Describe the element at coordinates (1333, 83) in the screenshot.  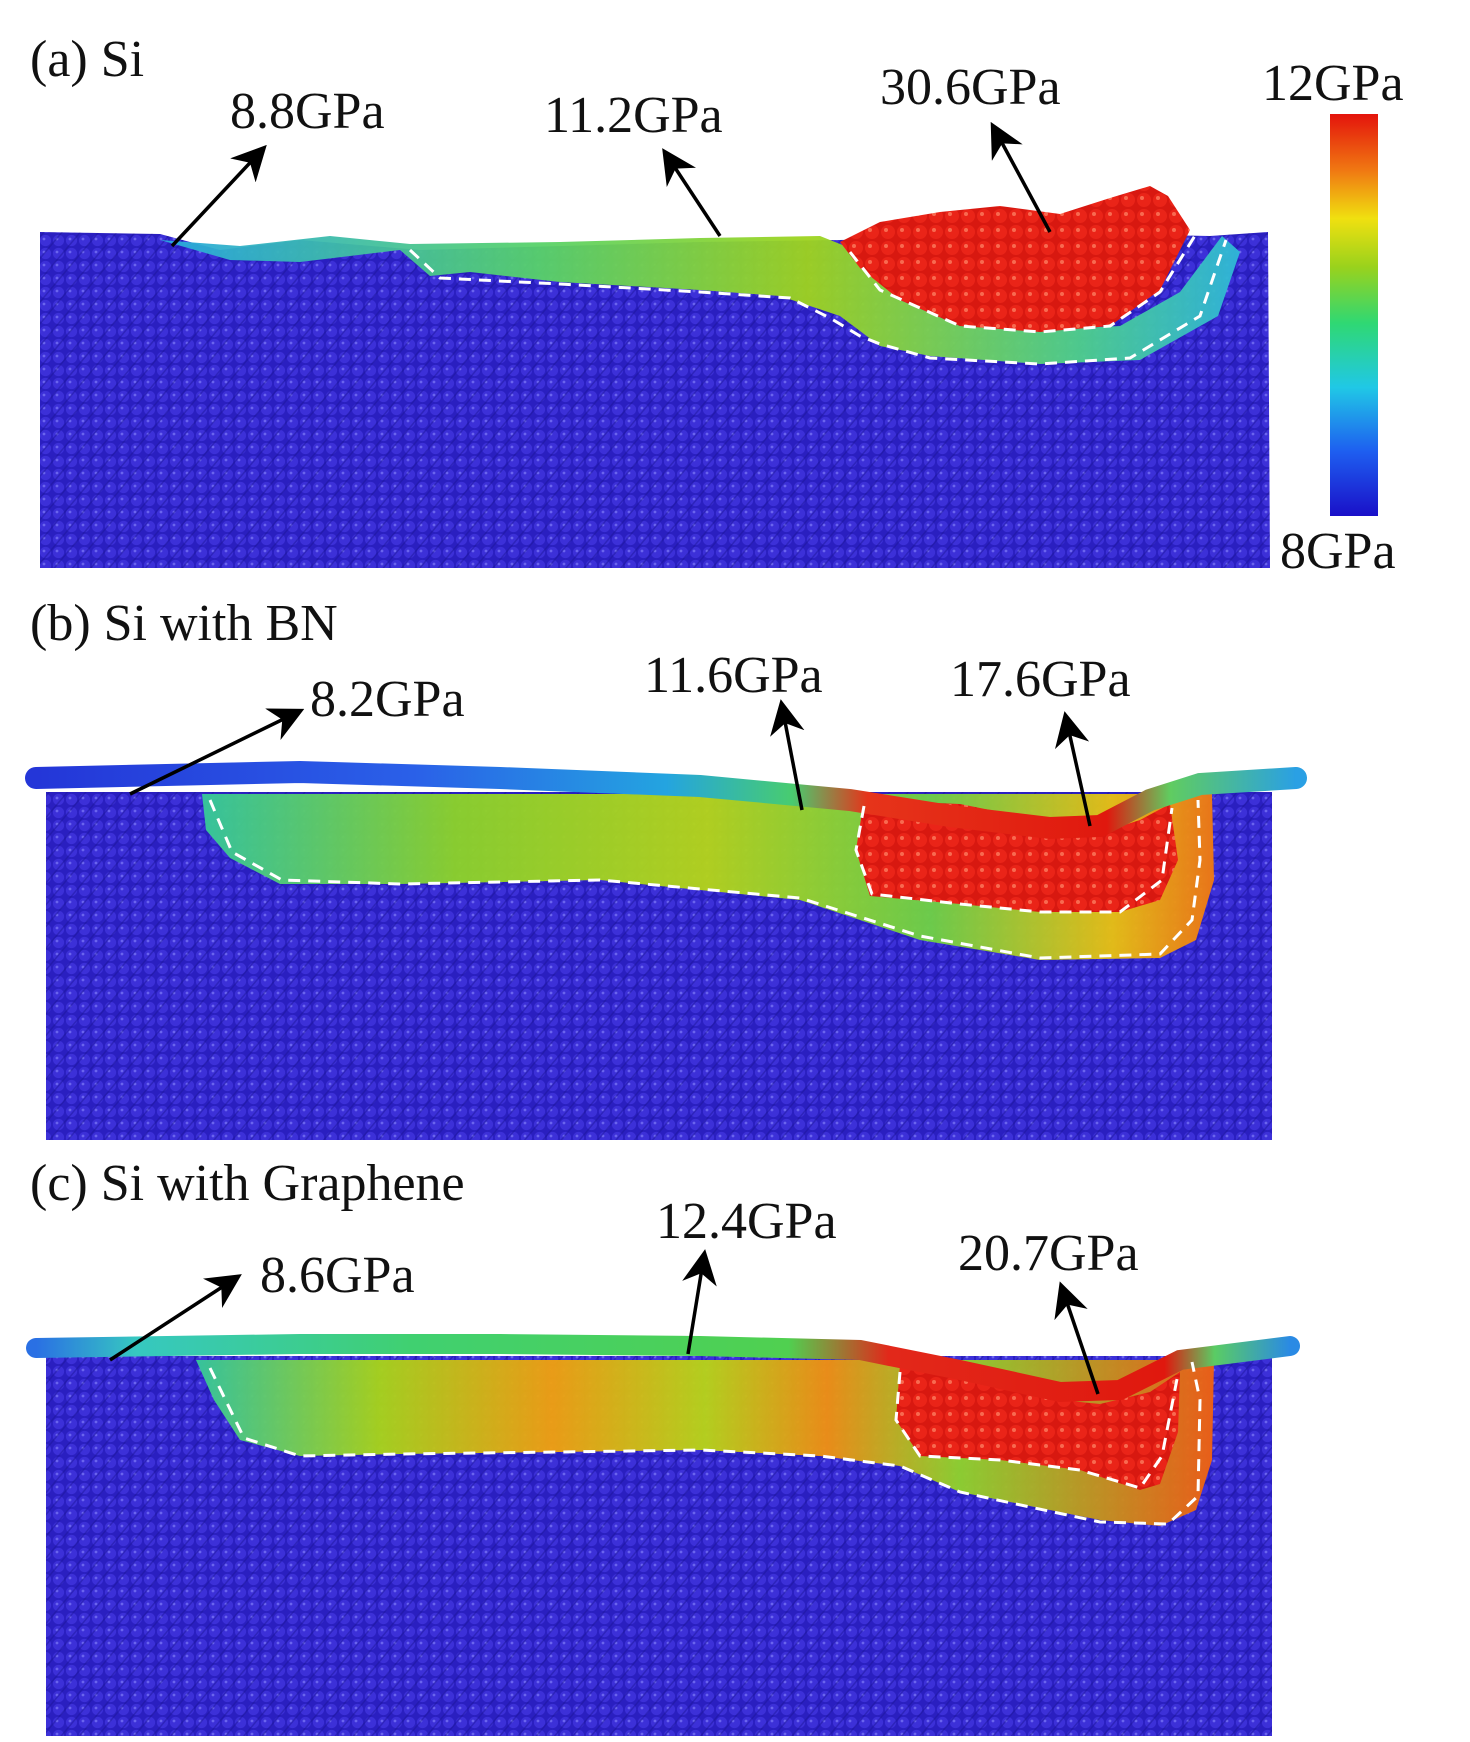
I see `colorbar-max-label: 12GPa` at that location.